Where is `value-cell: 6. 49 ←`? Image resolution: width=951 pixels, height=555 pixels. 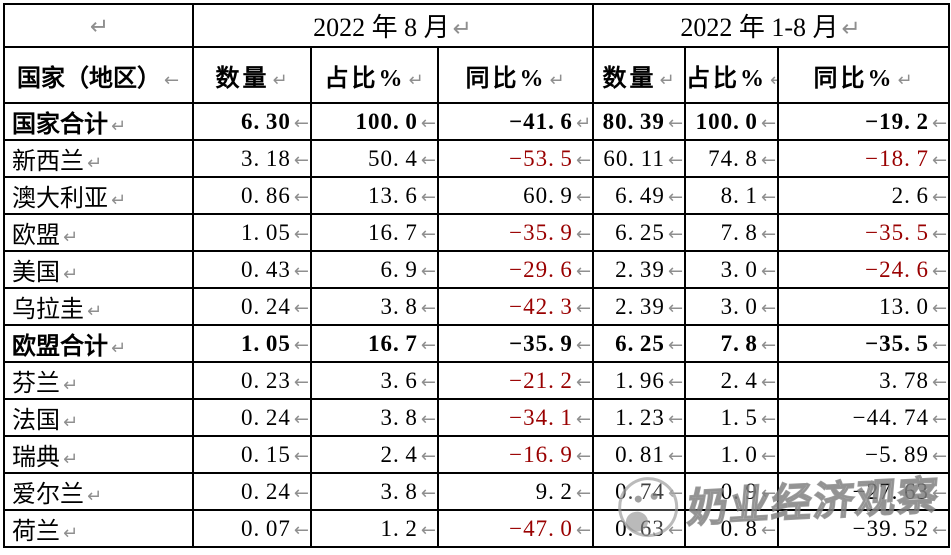 value-cell: 6. 49 ← is located at coordinates (639, 195).